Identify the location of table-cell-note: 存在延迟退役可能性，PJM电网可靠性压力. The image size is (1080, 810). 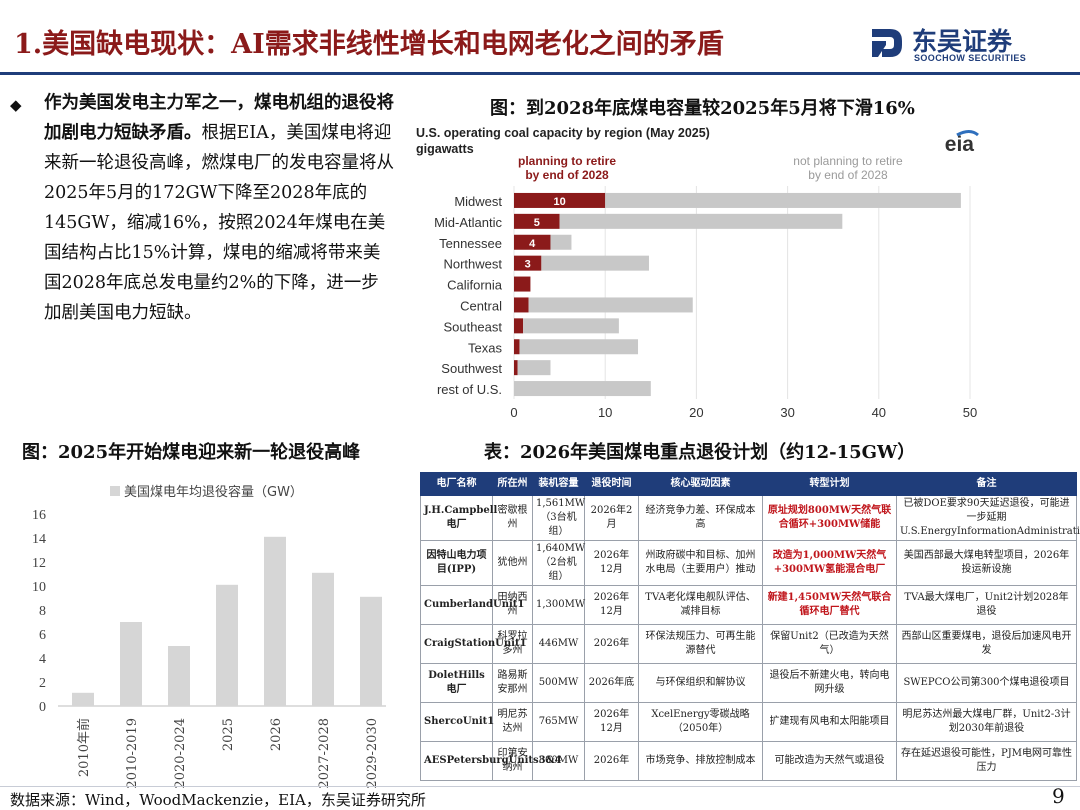
(986, 761).